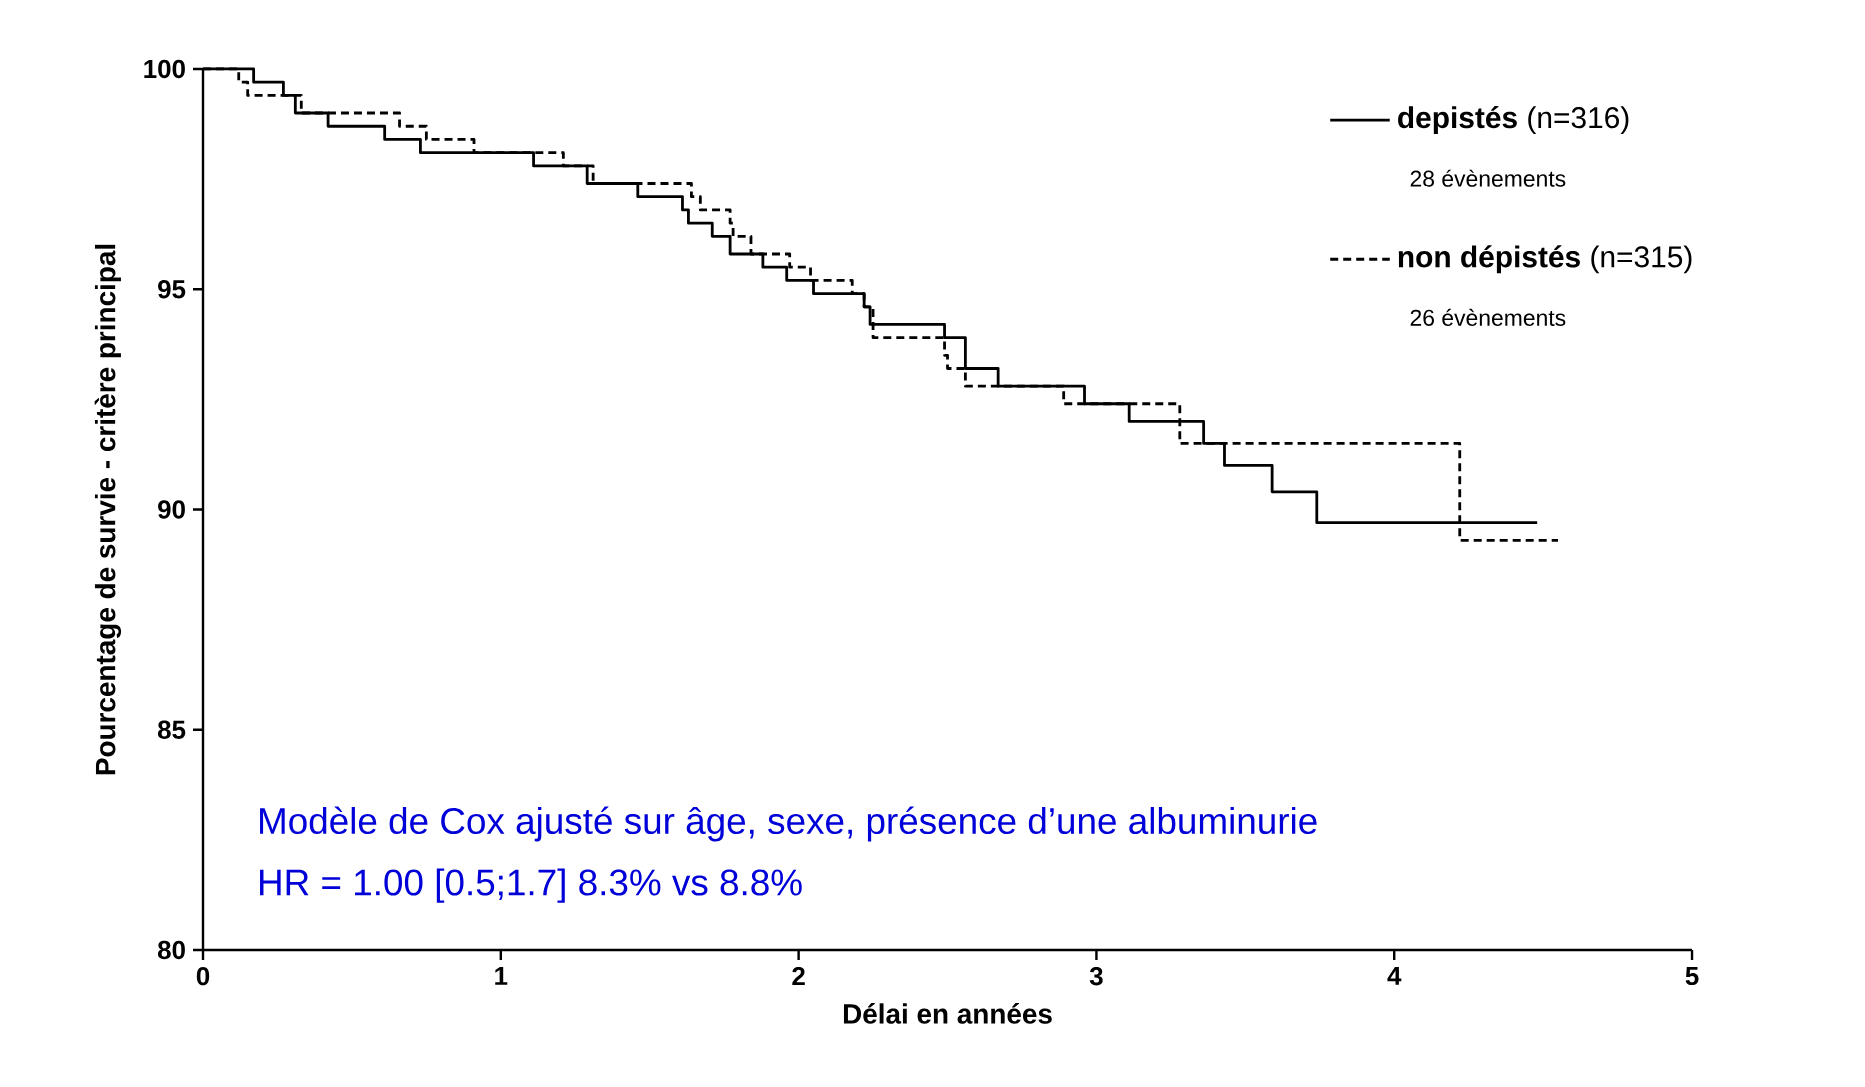 The width and height of the screenshot is (1865, 1087). Describe the element at coordinates (1545, 259) in the screenshot. I see `legend-label: non dépistés (n=315)` at that location.